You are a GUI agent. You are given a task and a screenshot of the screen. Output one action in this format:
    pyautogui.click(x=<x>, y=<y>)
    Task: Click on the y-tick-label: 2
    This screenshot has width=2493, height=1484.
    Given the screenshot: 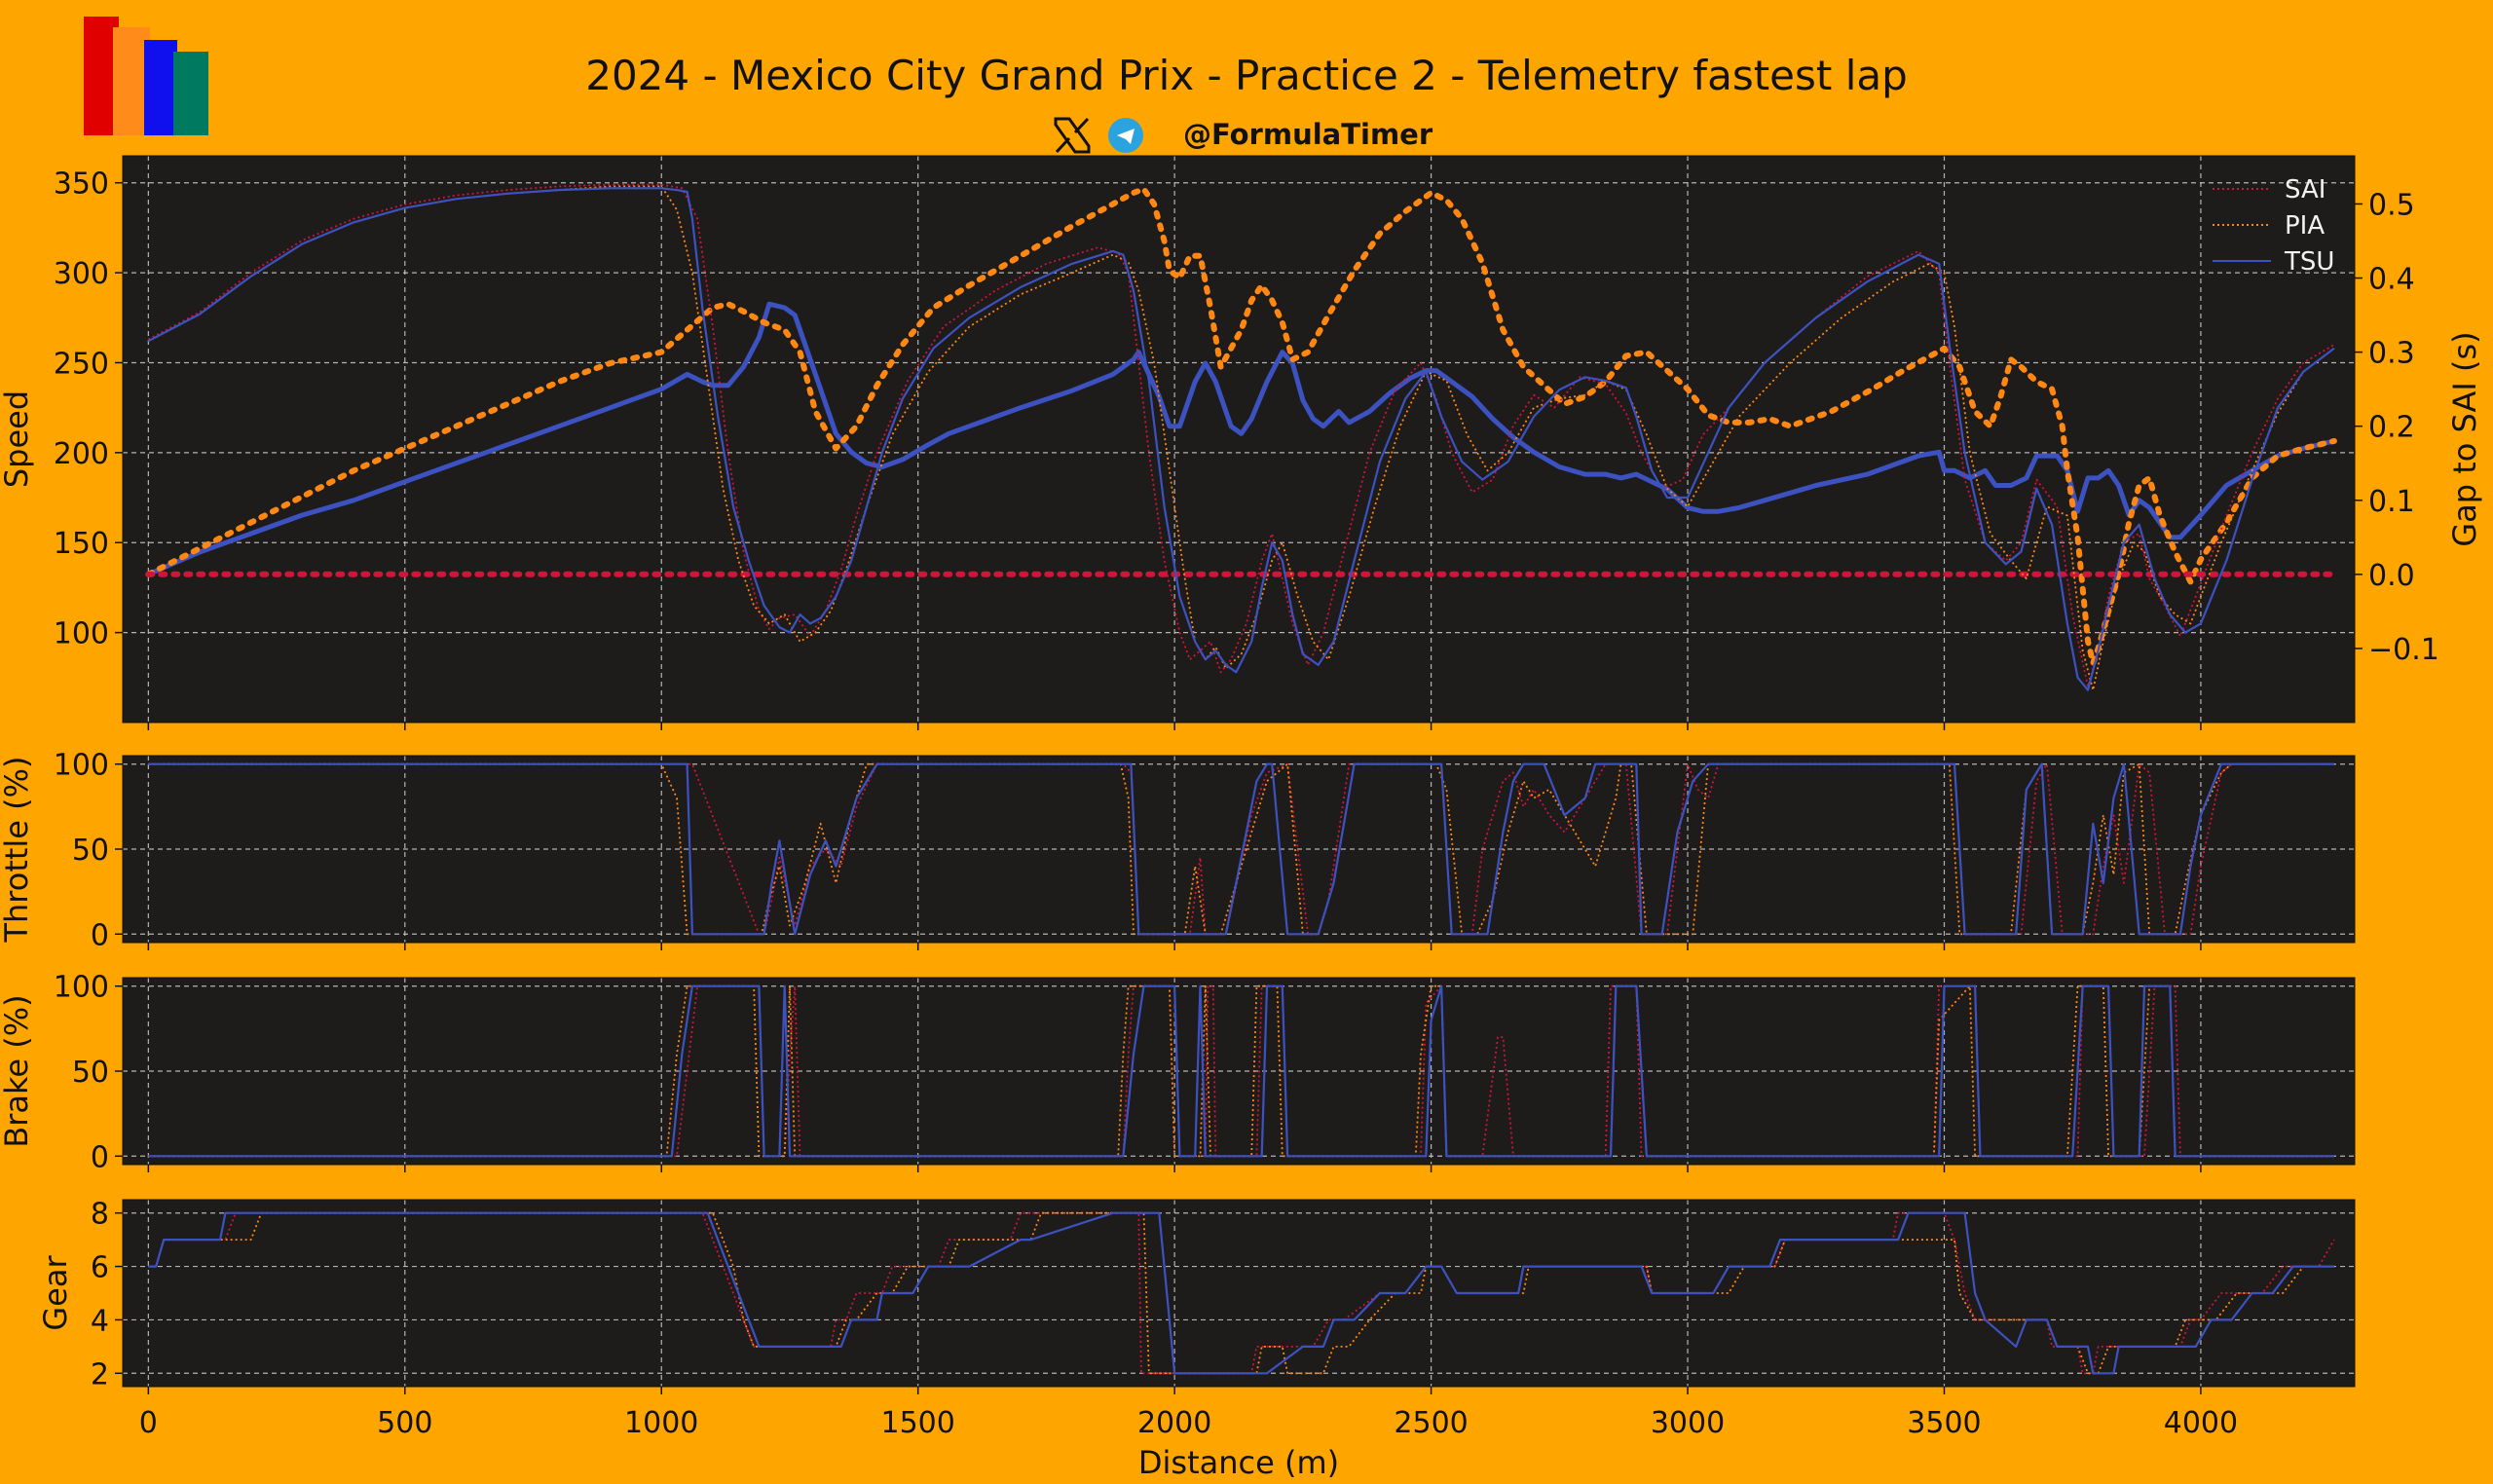 What is the action you would take?
    pyautogui.click(x=100, y=1374)
    